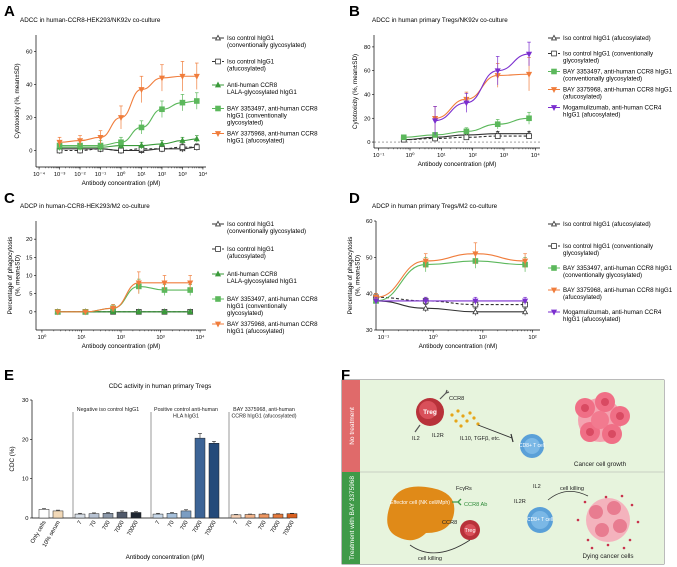  Describe the element at coordinates (444, 394) in the screenshot. I see `ccr8-receptor-icon` at that location.